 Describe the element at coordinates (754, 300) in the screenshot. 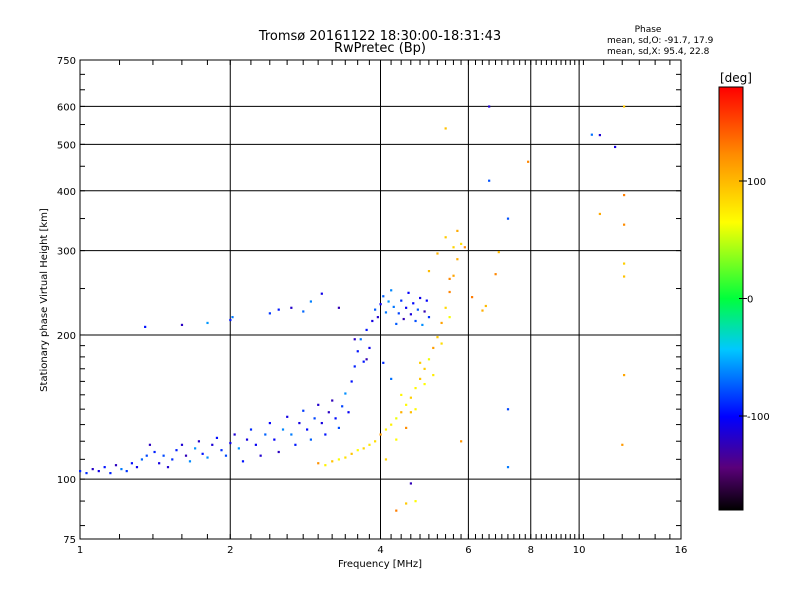

I see `colorbar-ticks: 100 0 -100` at that location.